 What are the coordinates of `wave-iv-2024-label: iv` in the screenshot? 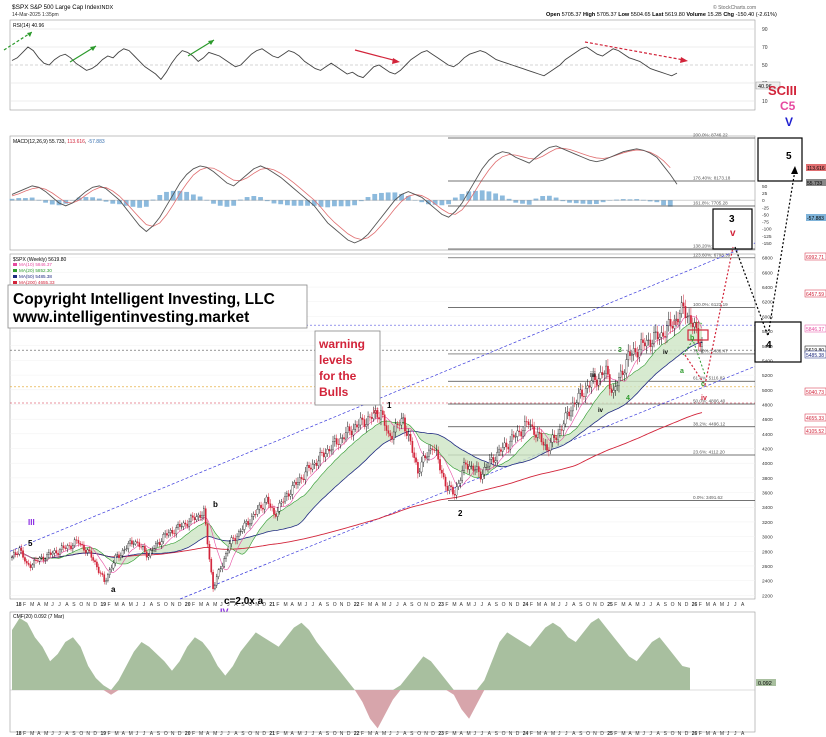 It's located at (601, 411).